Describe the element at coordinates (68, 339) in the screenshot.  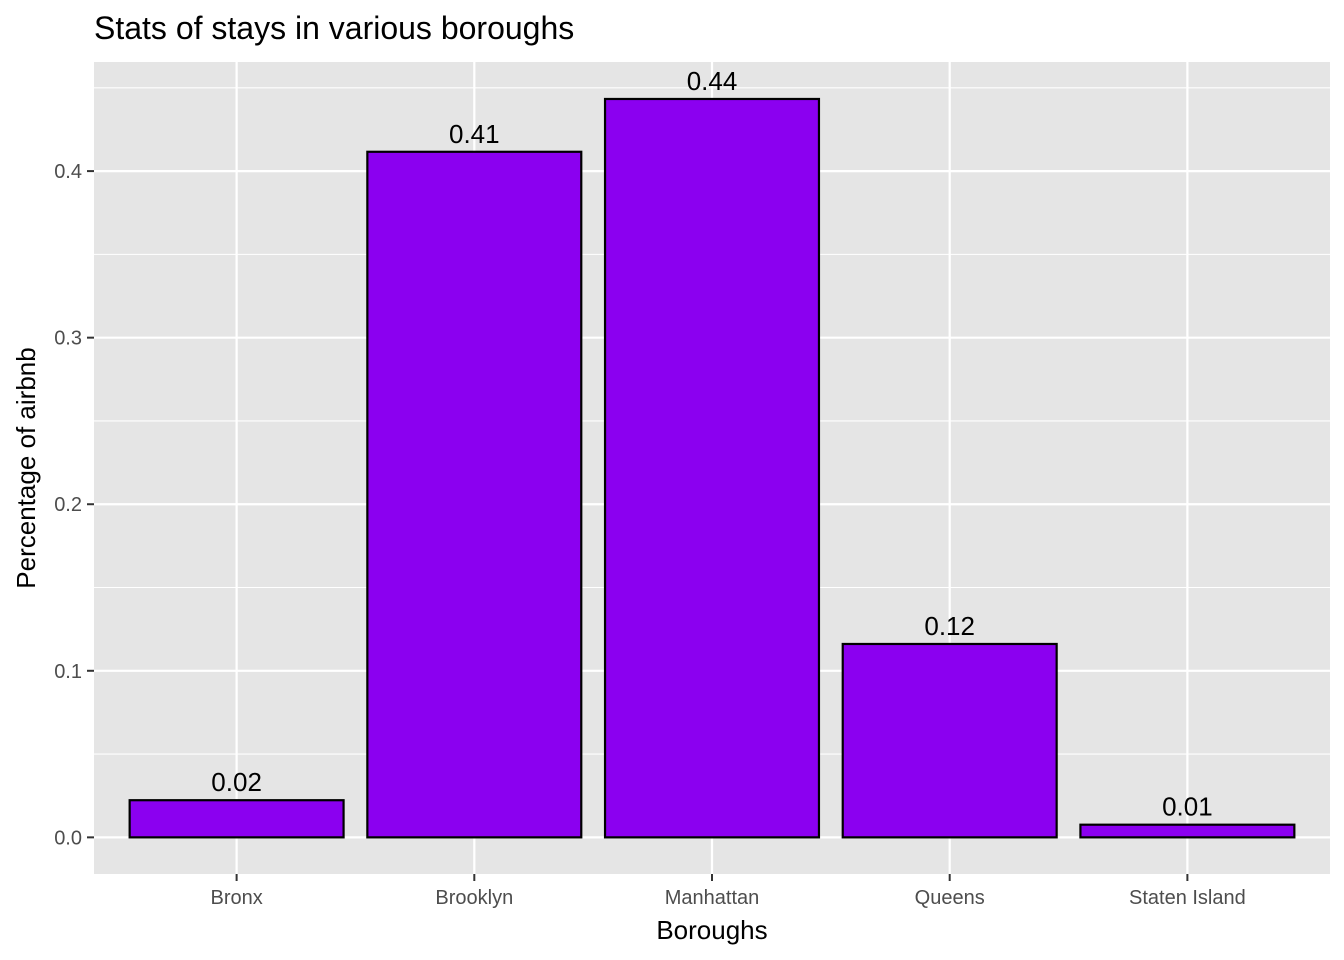
I see `y-tick-label: 0.3` at that location.